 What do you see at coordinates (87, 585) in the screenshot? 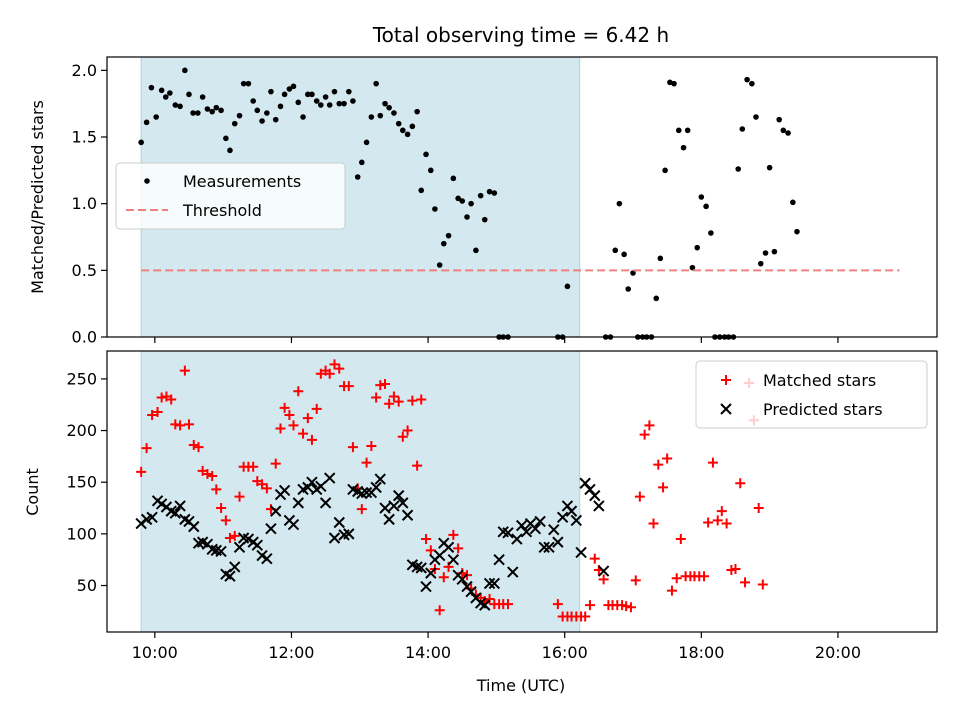
I see `y-tick-label: 50` at bounding box center [87, 585].